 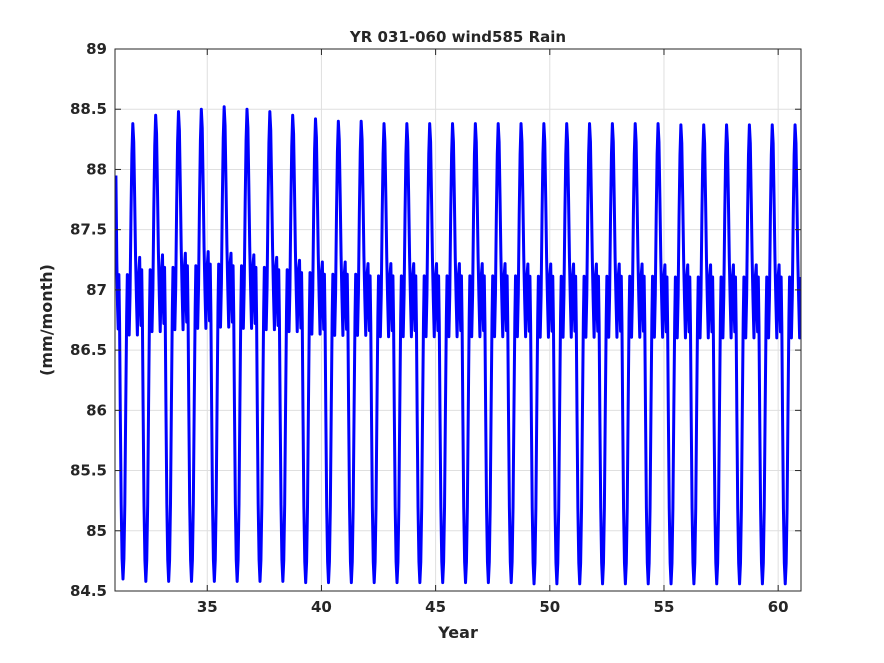 I want to click on y-tick-label: 86.5, so click(x=88, y=350).